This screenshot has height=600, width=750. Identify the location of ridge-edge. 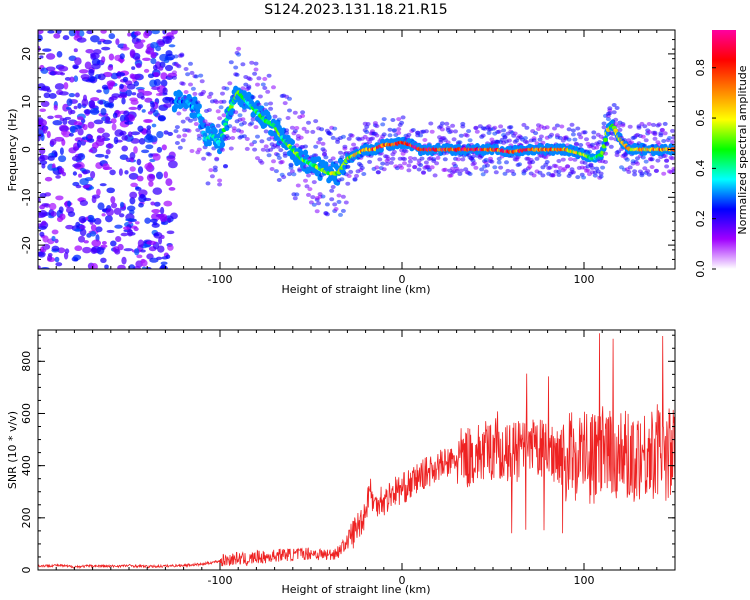
(222, 144).